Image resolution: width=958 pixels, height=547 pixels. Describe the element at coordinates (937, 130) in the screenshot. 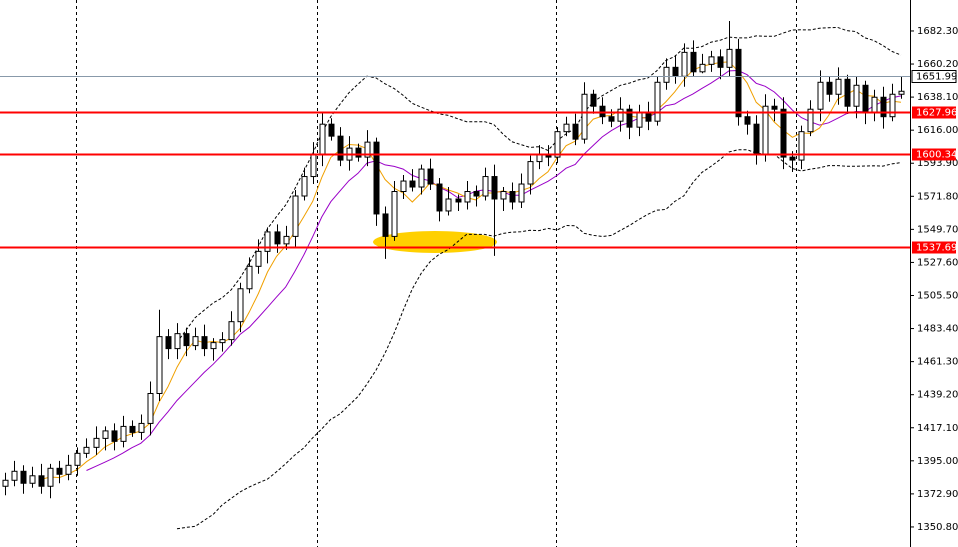

I see `y-tick-label: 1616.00` at that location.